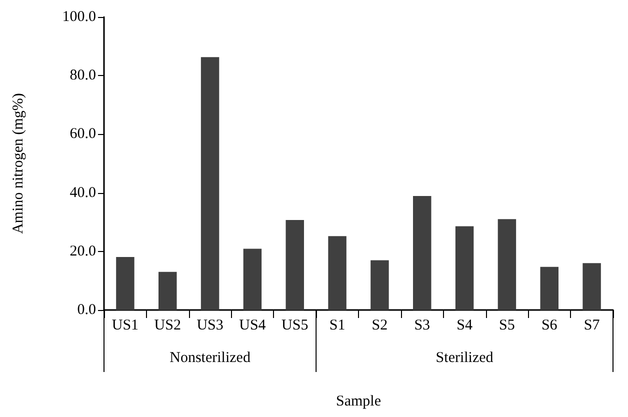  I want to click on x-tick-label: S3, so click(422, 326).